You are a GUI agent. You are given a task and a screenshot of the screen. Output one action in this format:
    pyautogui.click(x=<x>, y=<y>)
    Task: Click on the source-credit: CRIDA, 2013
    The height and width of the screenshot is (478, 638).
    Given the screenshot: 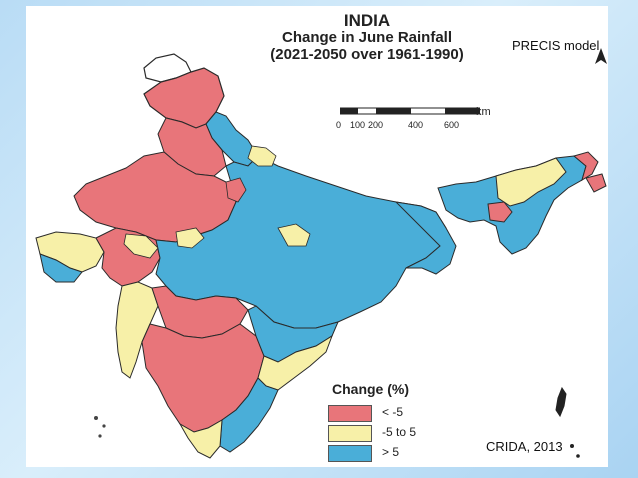 What is the action you would take?
    pyautogui.click(x=524, y=446)
    